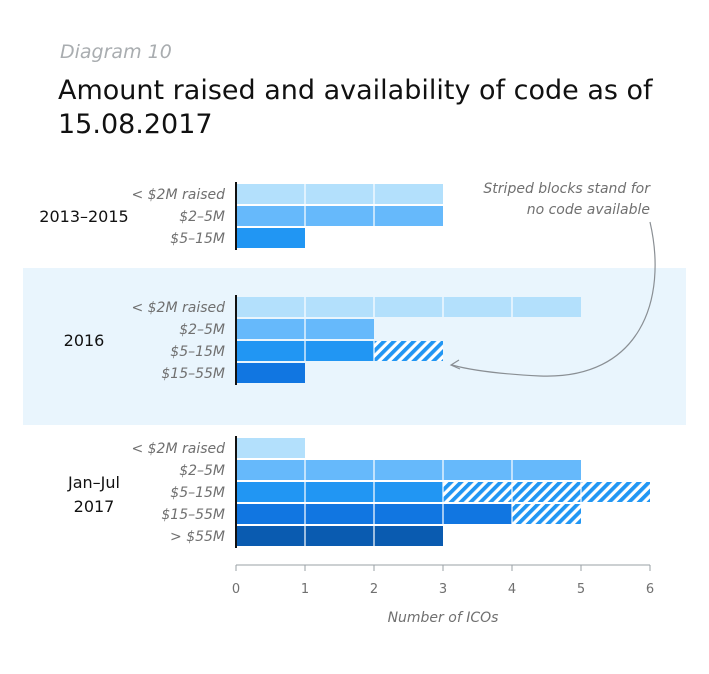 The image size is (709, 674). Describe the element at coordinates (93, 482) in the screenshot. I see `group-label: Jan–Jul` at that location.